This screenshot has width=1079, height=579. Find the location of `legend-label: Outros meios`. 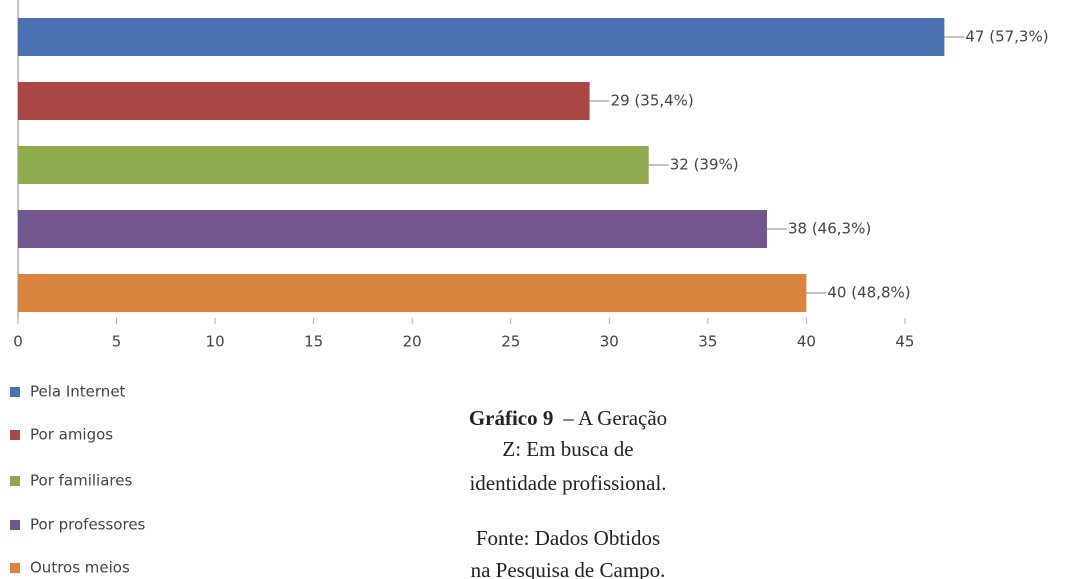

legend-label: Outros meios is located at coordinates (80, 568).